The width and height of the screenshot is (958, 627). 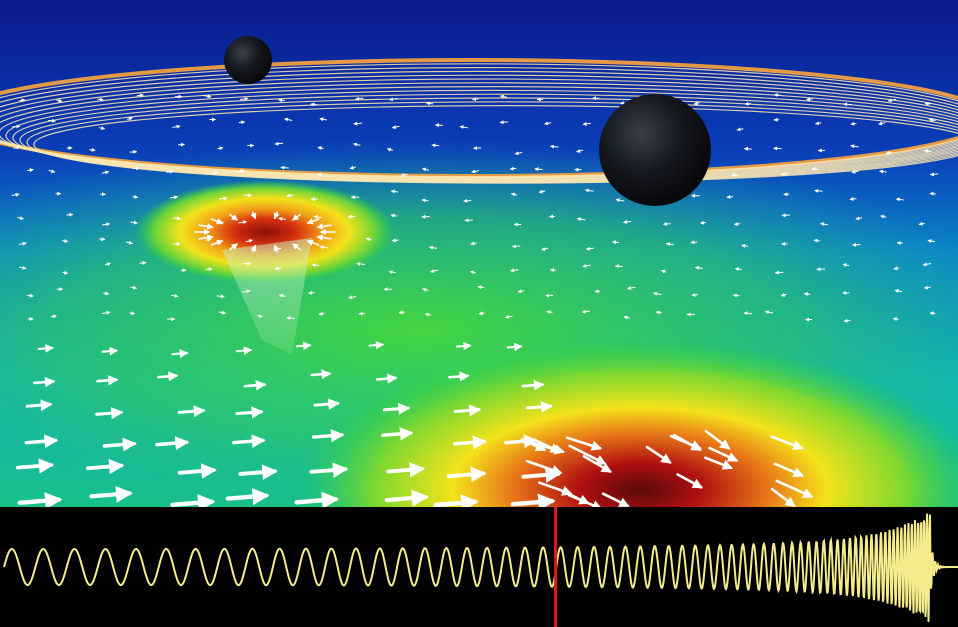 What do you see at coordinates (265, 232) in the screenshot?
I see `field-lobe-small` at bounding box center [265, 232].